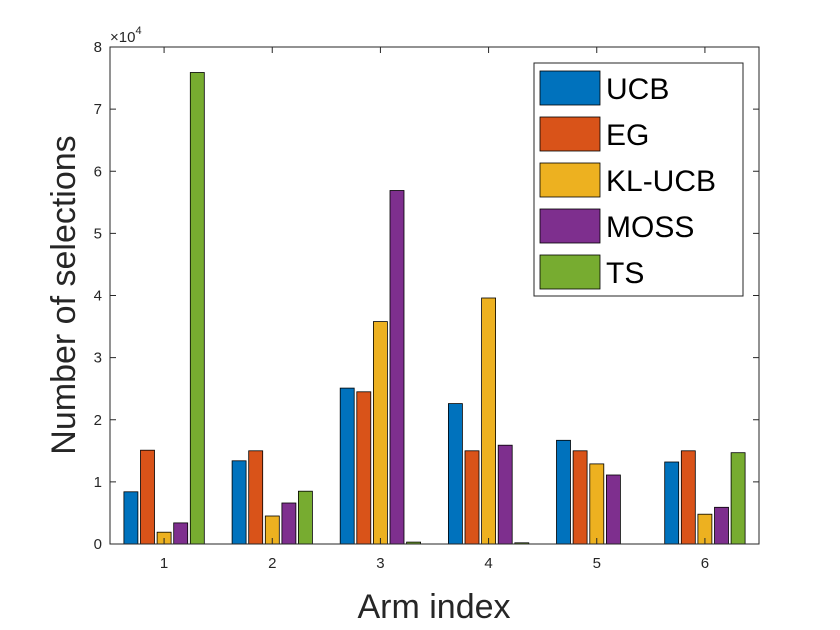  I want to click on legend-label: TS, so click(625, 273).